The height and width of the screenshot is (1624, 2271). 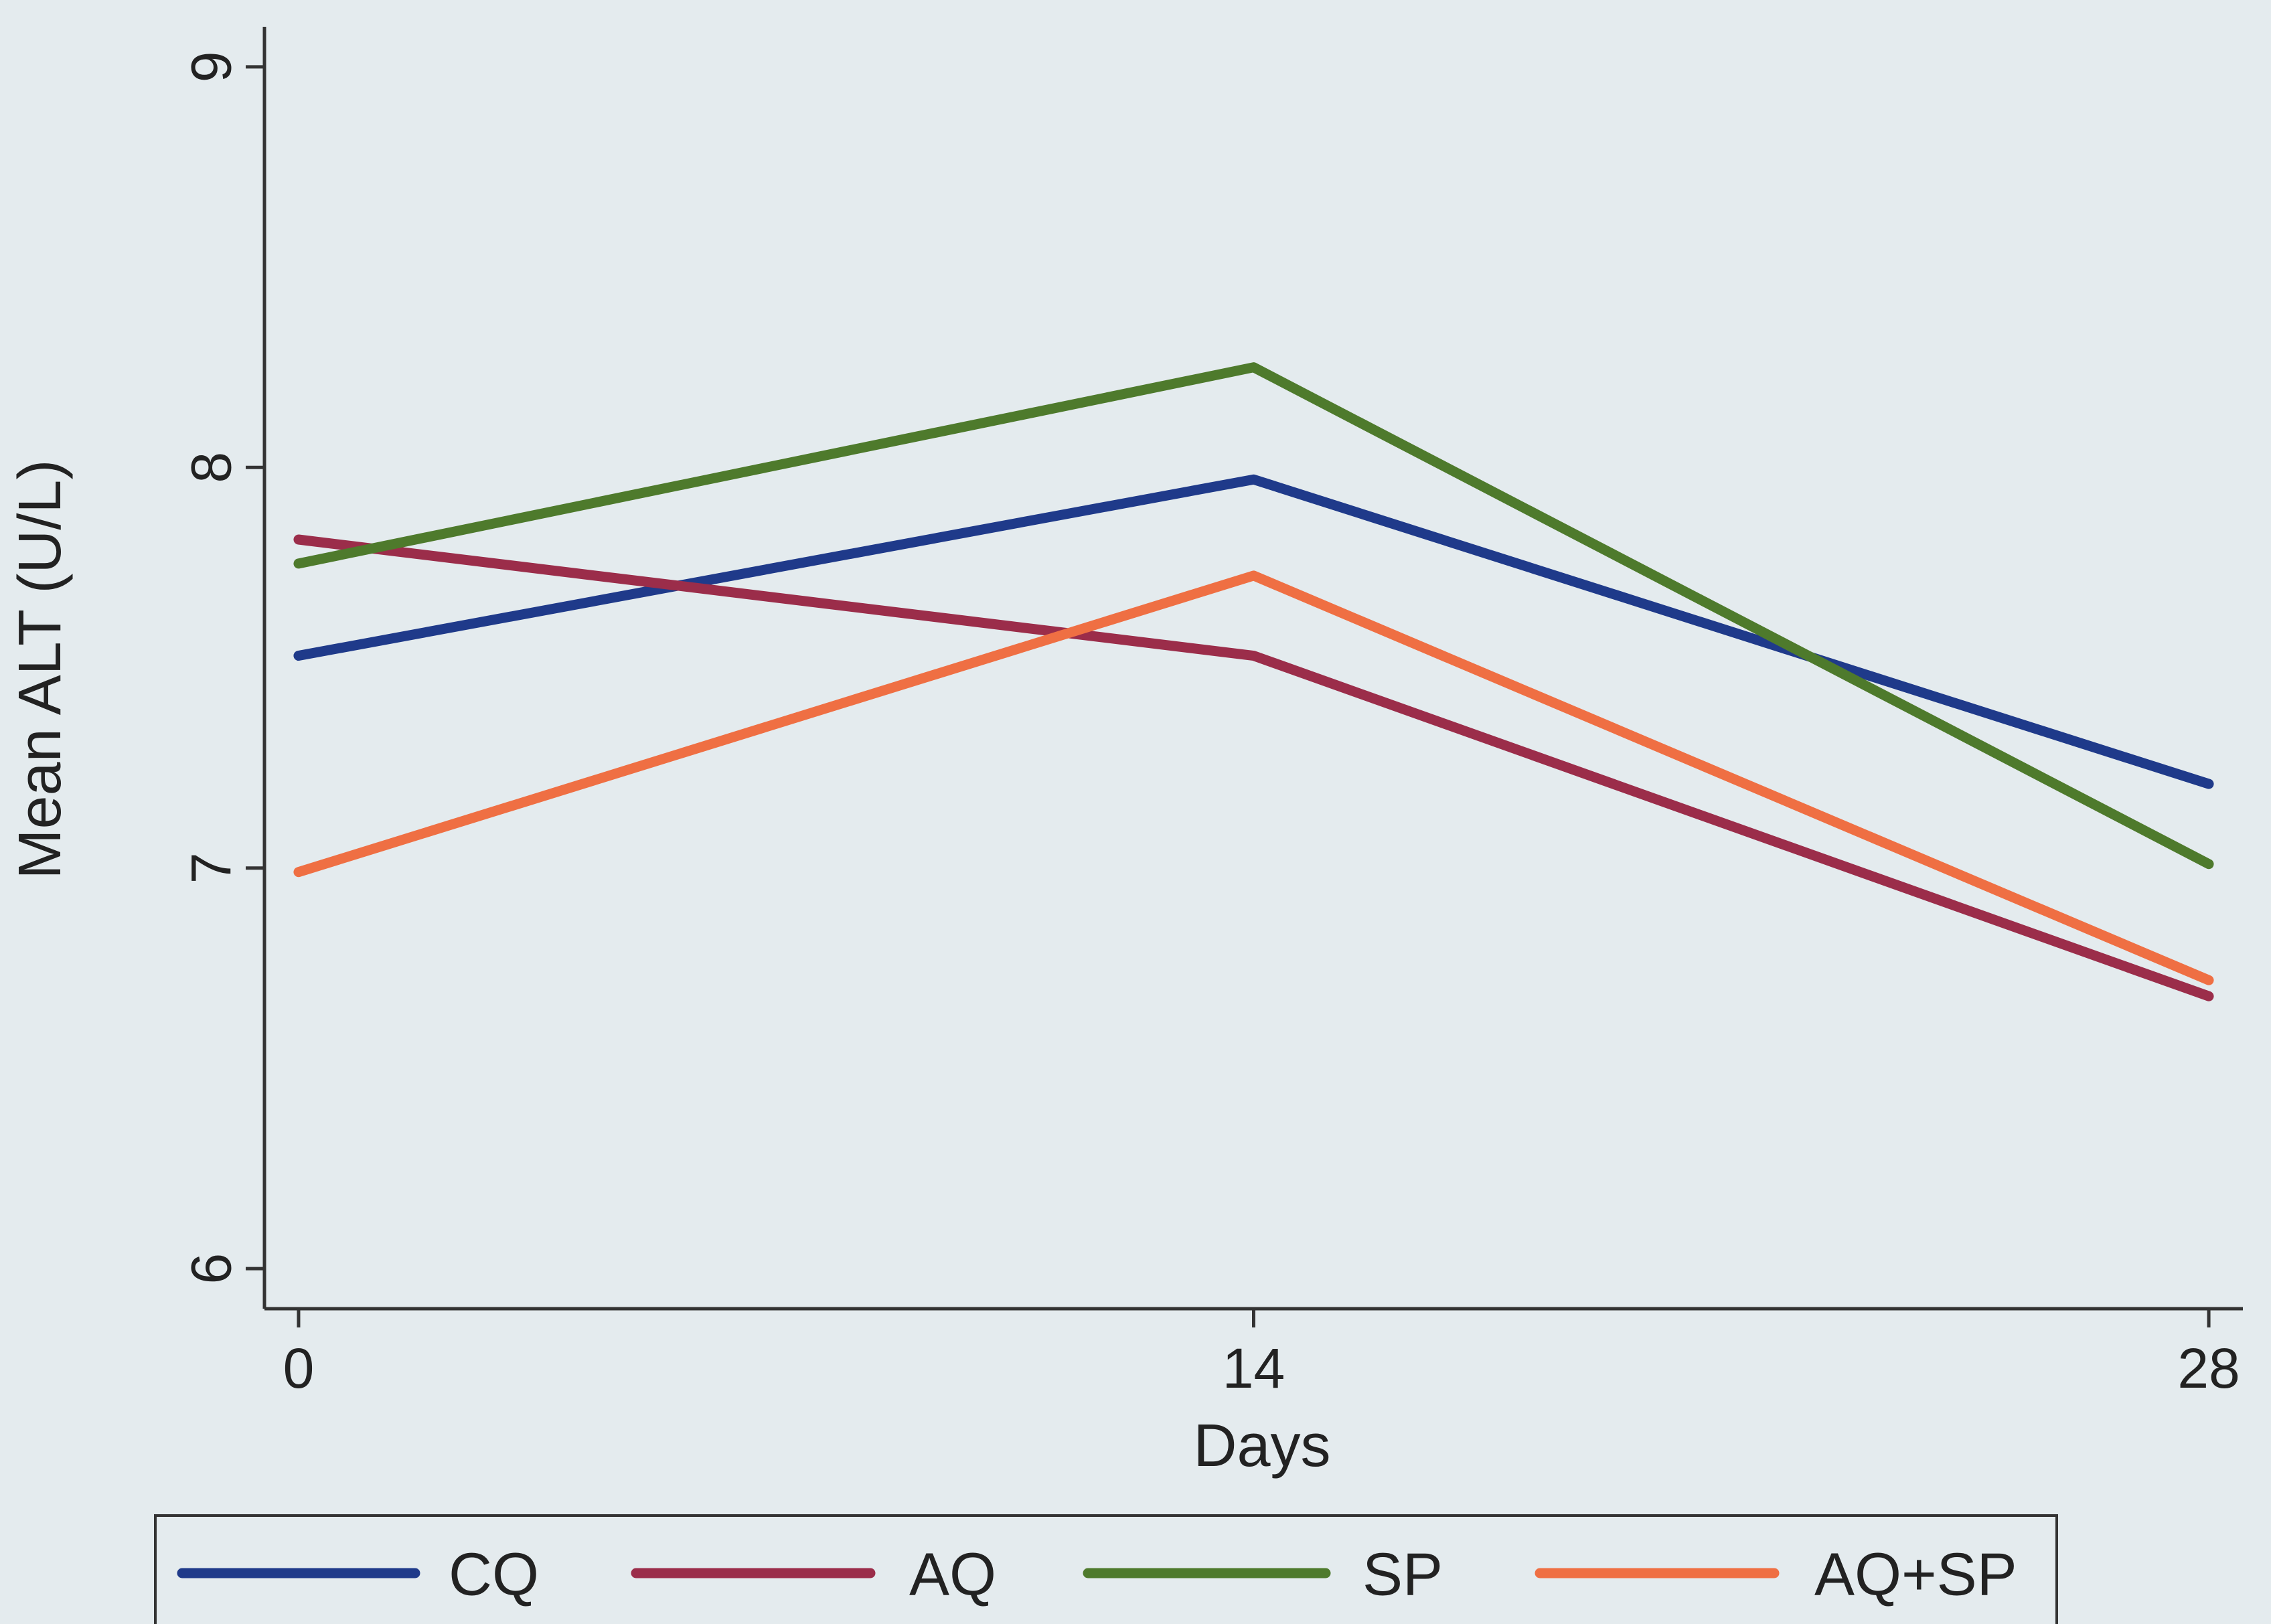 I want to click on legend-label-aq-sp: AQ+SP, so click(x=1915, y=1575).